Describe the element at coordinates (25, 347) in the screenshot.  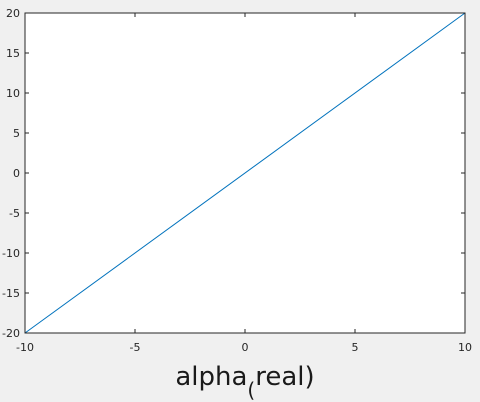
I see `x-tick-label: -10` at that location.